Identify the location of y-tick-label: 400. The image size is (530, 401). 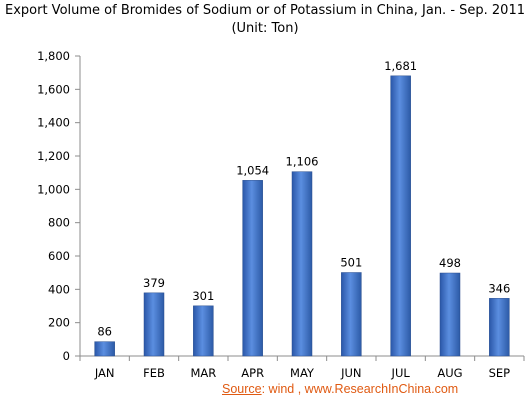
(59, 289).